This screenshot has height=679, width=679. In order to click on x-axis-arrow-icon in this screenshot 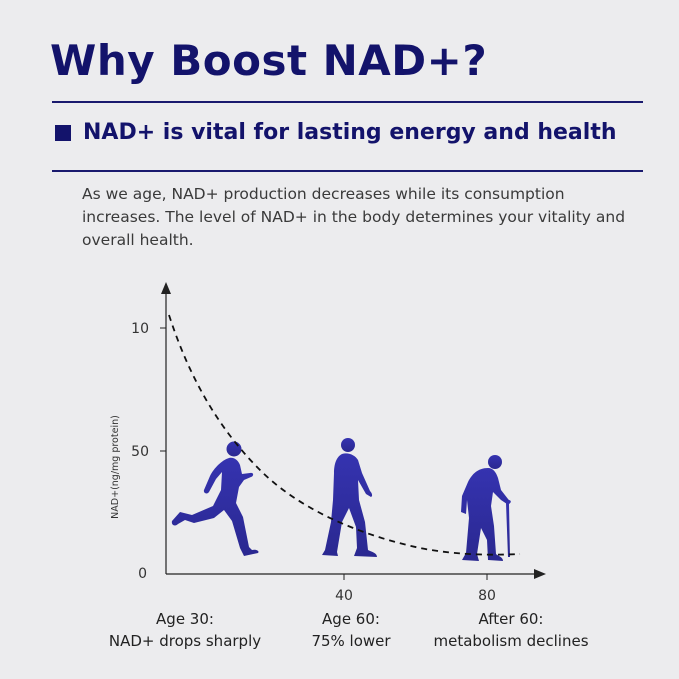, I will do `click(540, 574)`.